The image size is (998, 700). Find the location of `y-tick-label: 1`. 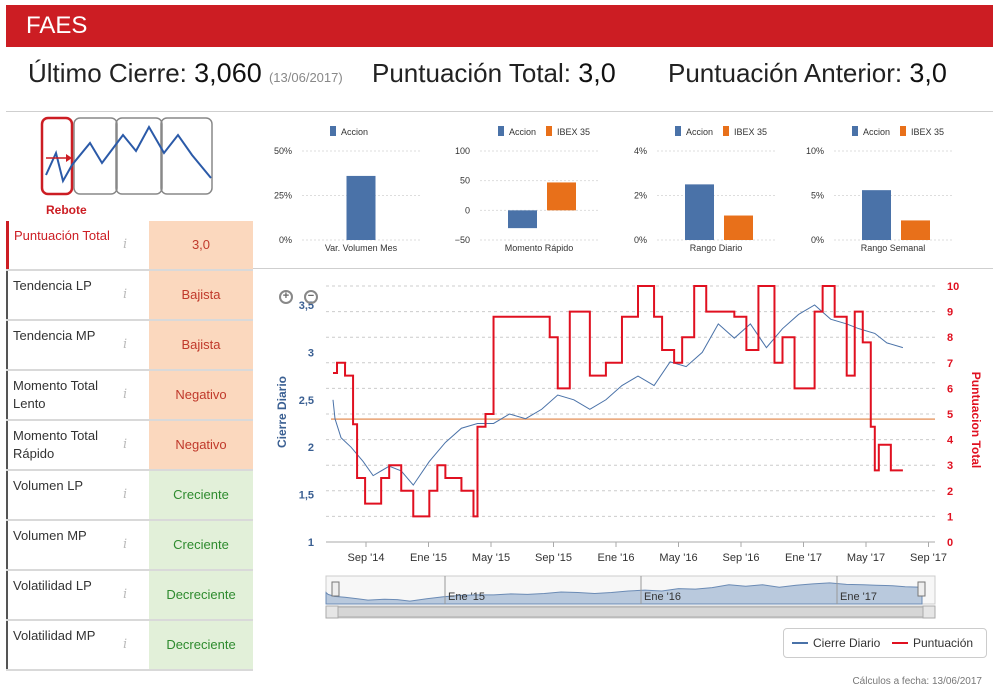

y-tick-label: 1 is located at coordinates (311, 543).